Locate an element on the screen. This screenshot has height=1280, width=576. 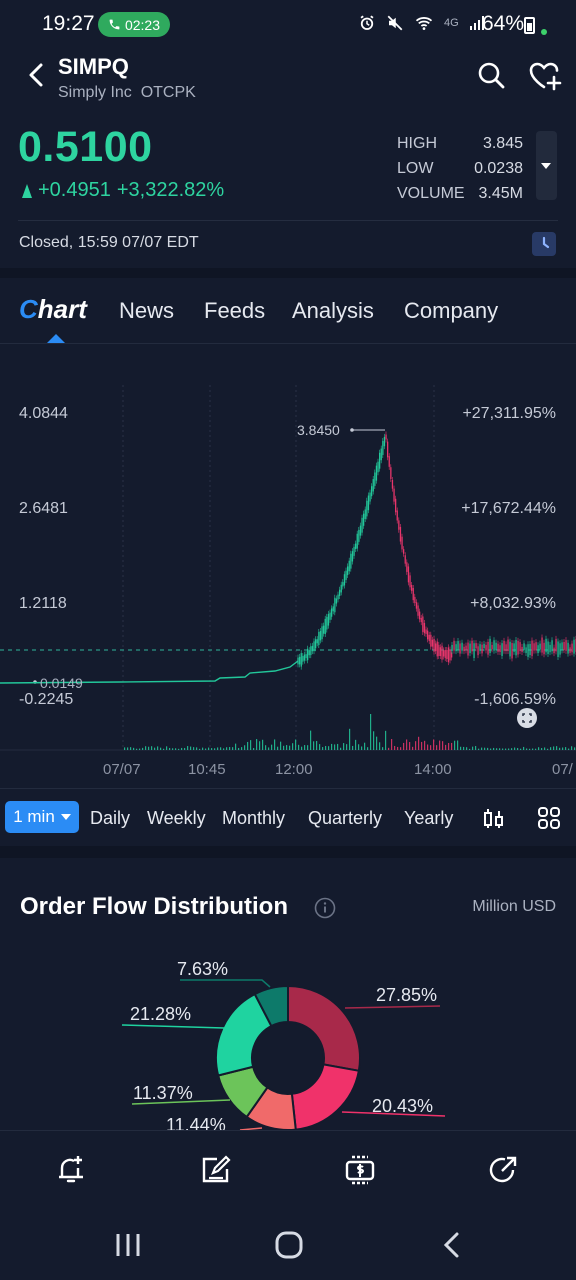
share-icon is located at coordinates (503, 1170).